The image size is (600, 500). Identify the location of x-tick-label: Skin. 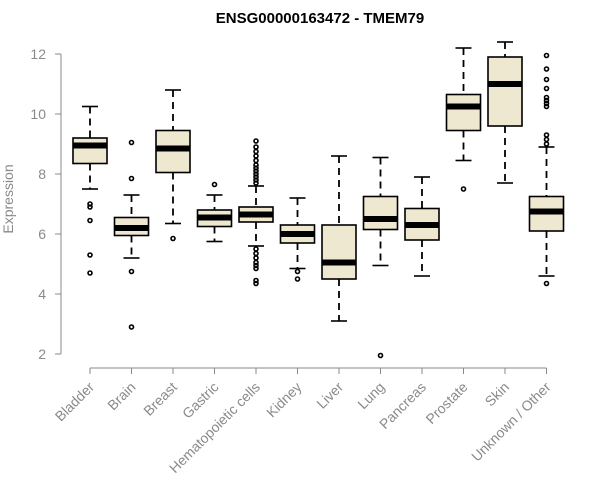
(497, 394).